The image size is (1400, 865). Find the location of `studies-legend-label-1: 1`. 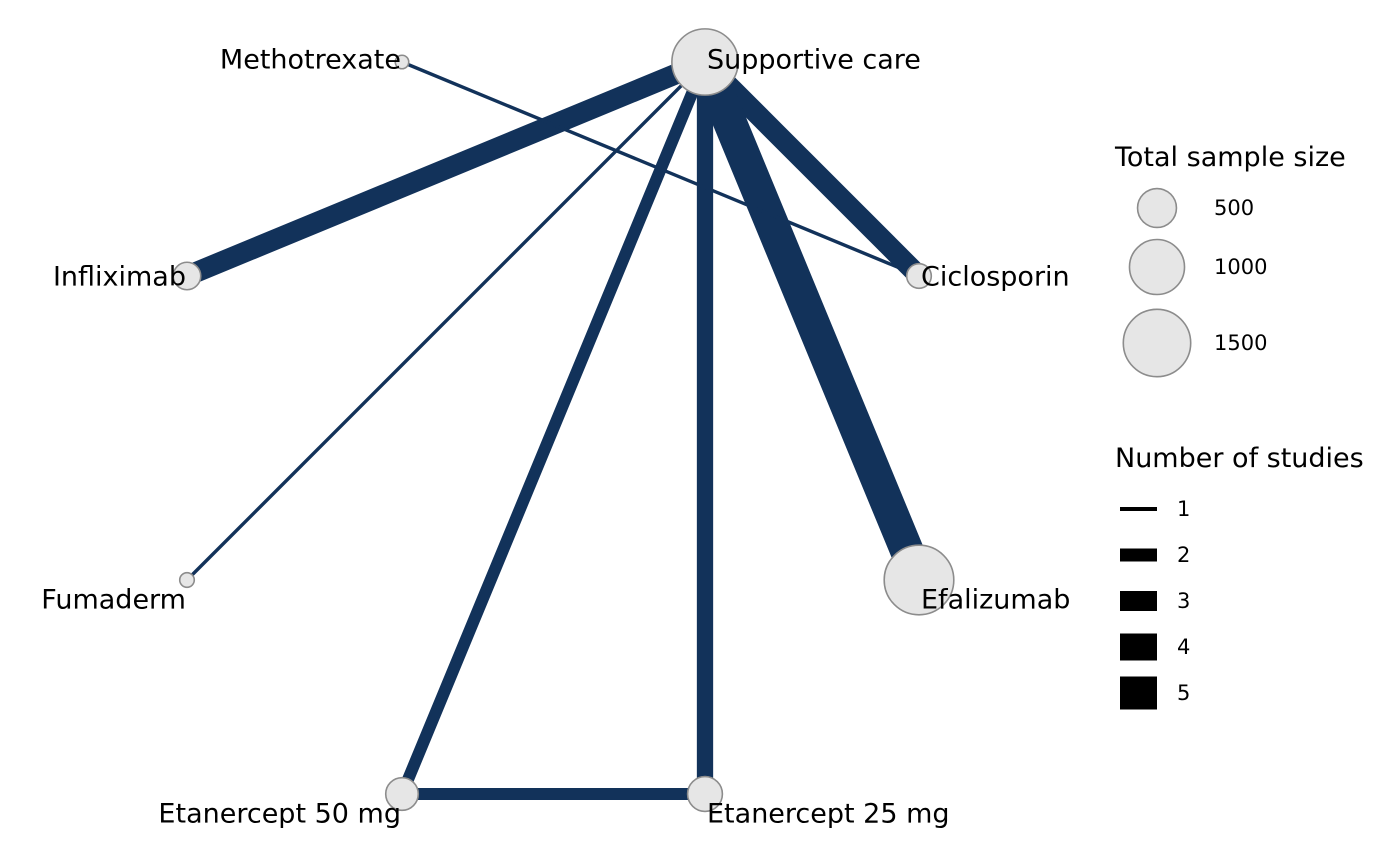

studies-legend-label-1: 1 is located at coordinates (1183, 509).